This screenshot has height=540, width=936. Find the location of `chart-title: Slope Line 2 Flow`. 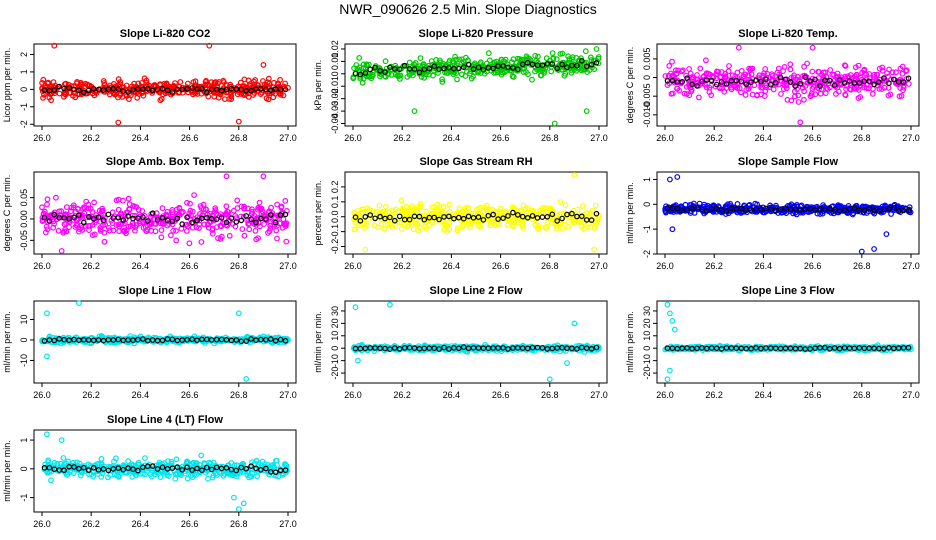

chart-title: Slope Line 2 Flow is located at coordinates (476, 291).